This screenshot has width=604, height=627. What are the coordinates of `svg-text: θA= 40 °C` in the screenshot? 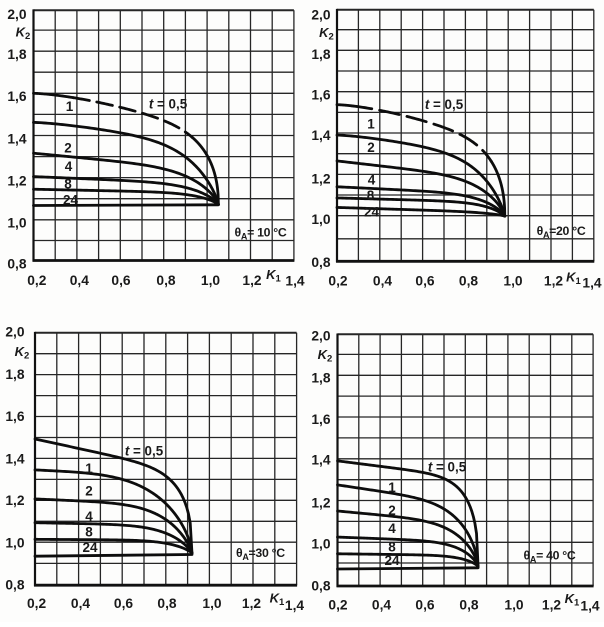 It's located at (550, 556).